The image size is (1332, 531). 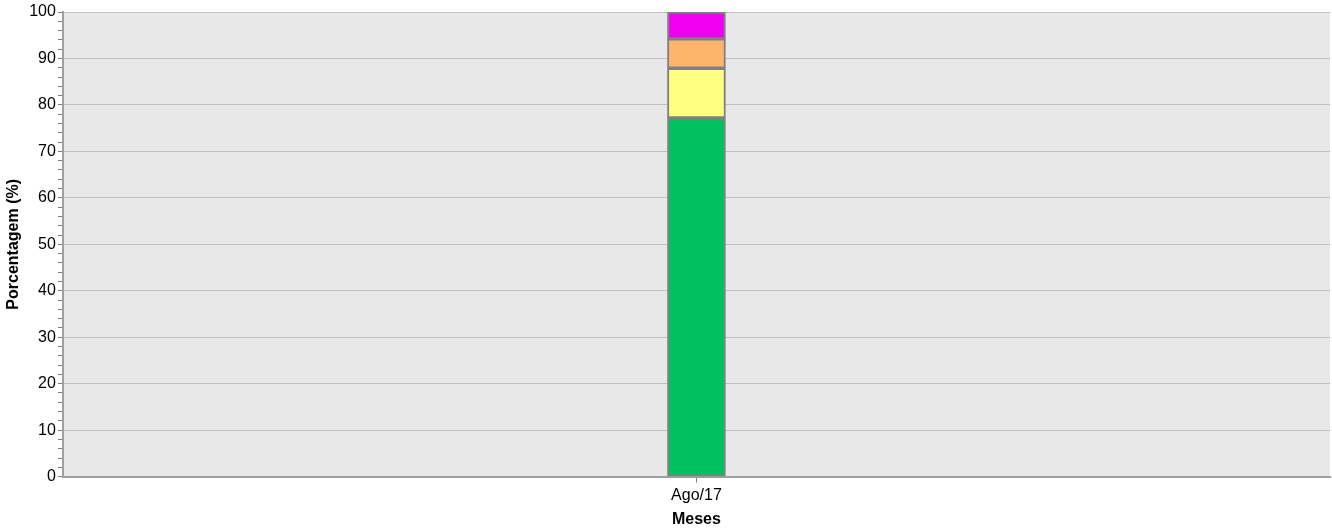 What do you see at coordinates (47, 336) in the screenshot?
I see `y-tick-label: 30` at bounding box center [47, 336].